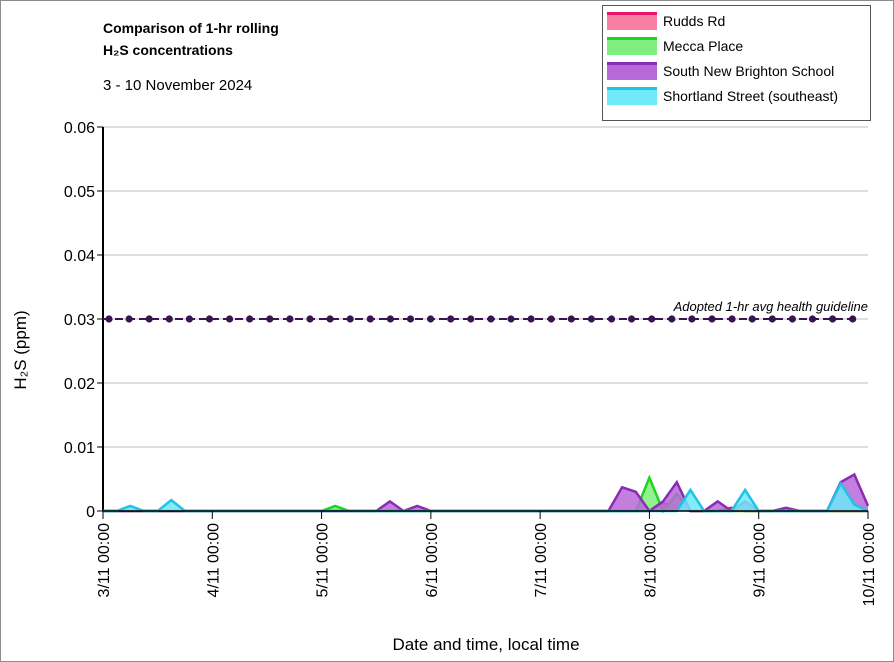 This screenshot has height=662, width=894. What do you see at coordinates (79, 384) in the screenshot?
I see `y-tick-label: 0.02` at bounding box center [79, 384].